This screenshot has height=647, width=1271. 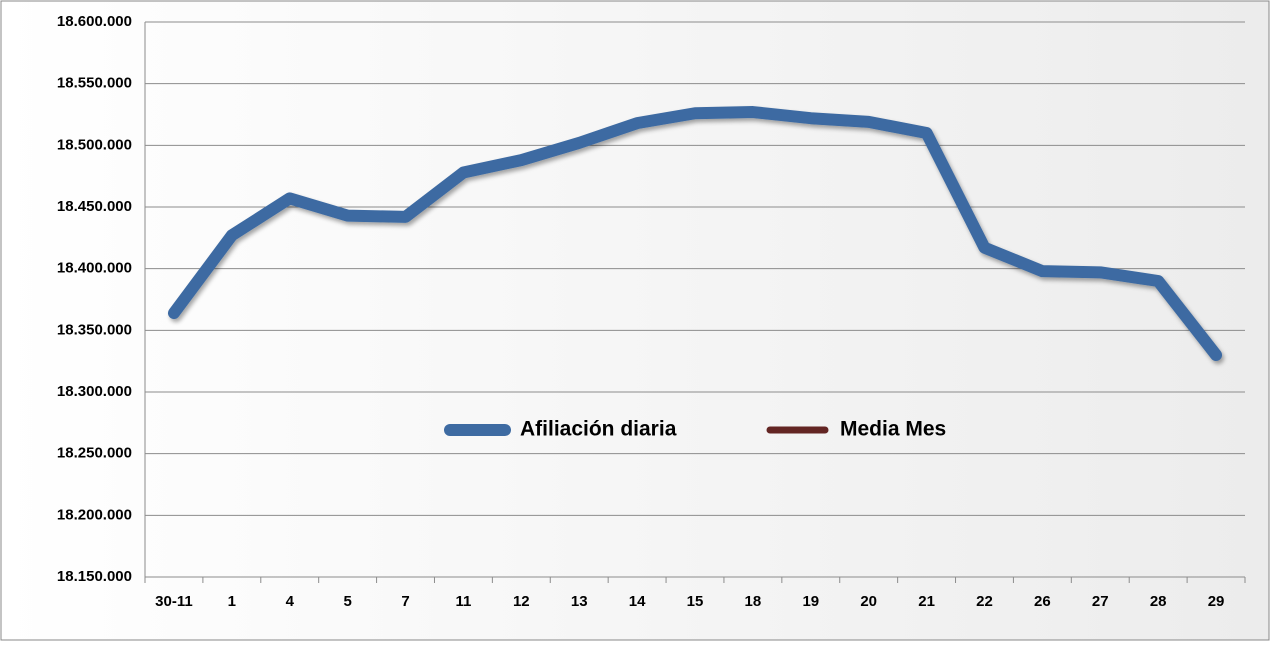 I want to click on y-tick-label: 18.500.000, so click(x=94, y=144).